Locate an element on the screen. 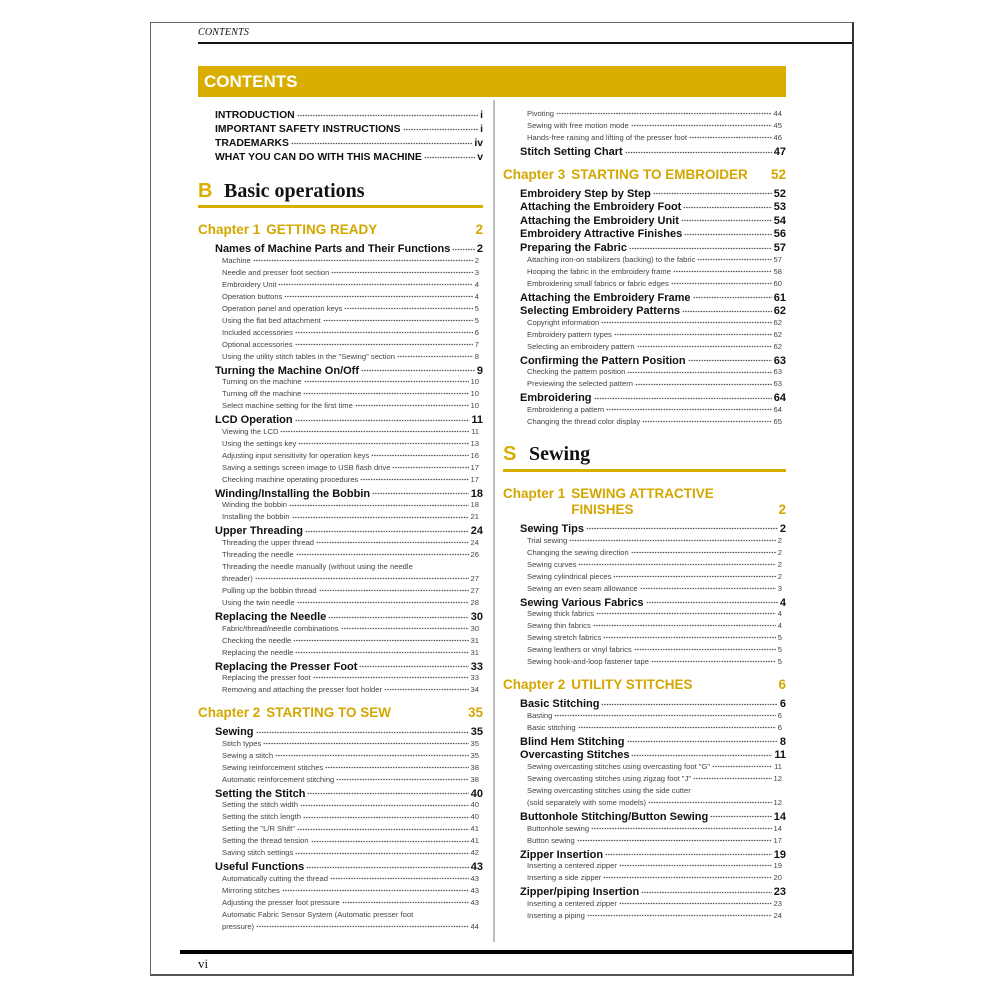 Image resolution: width=1000 pixels, height=1000 pixels. toc-entry: Attaching the Embroidery Frame 61 is located at coordinates (644, 296).